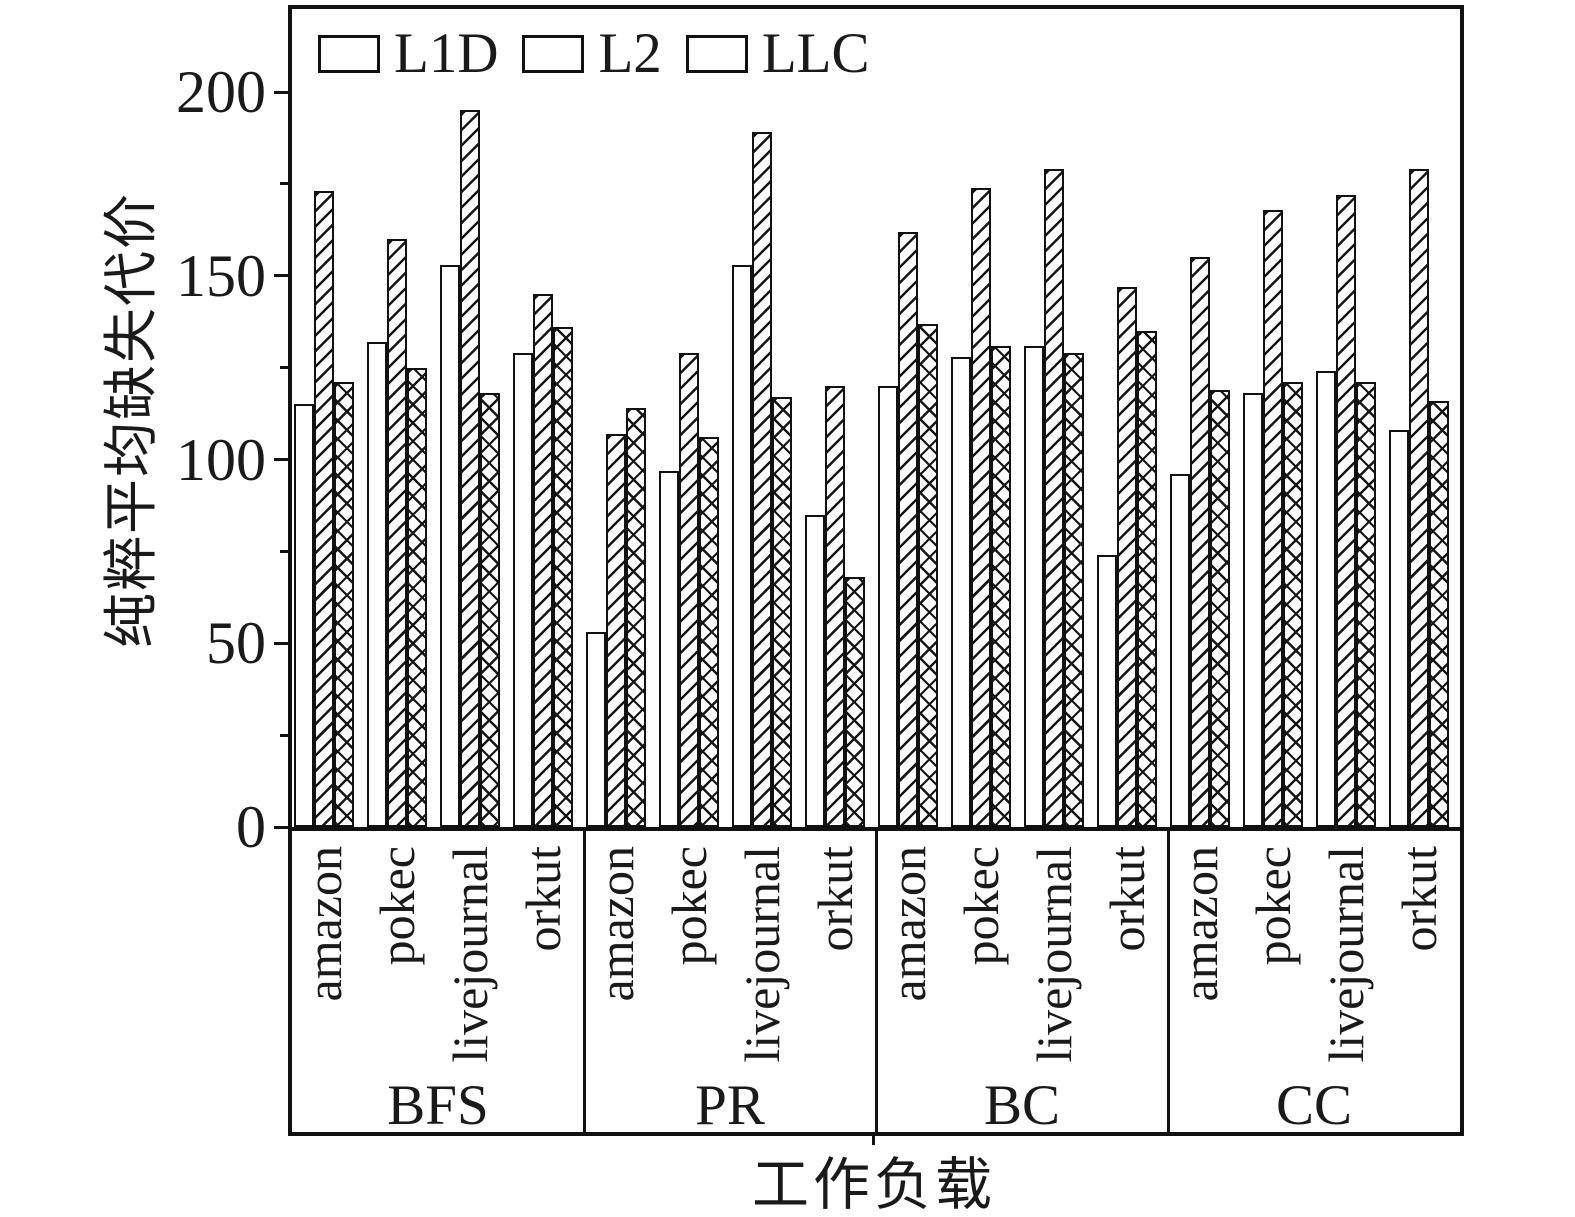  I want to click on bar-PR-orkut-LLC, so click(855, 702).